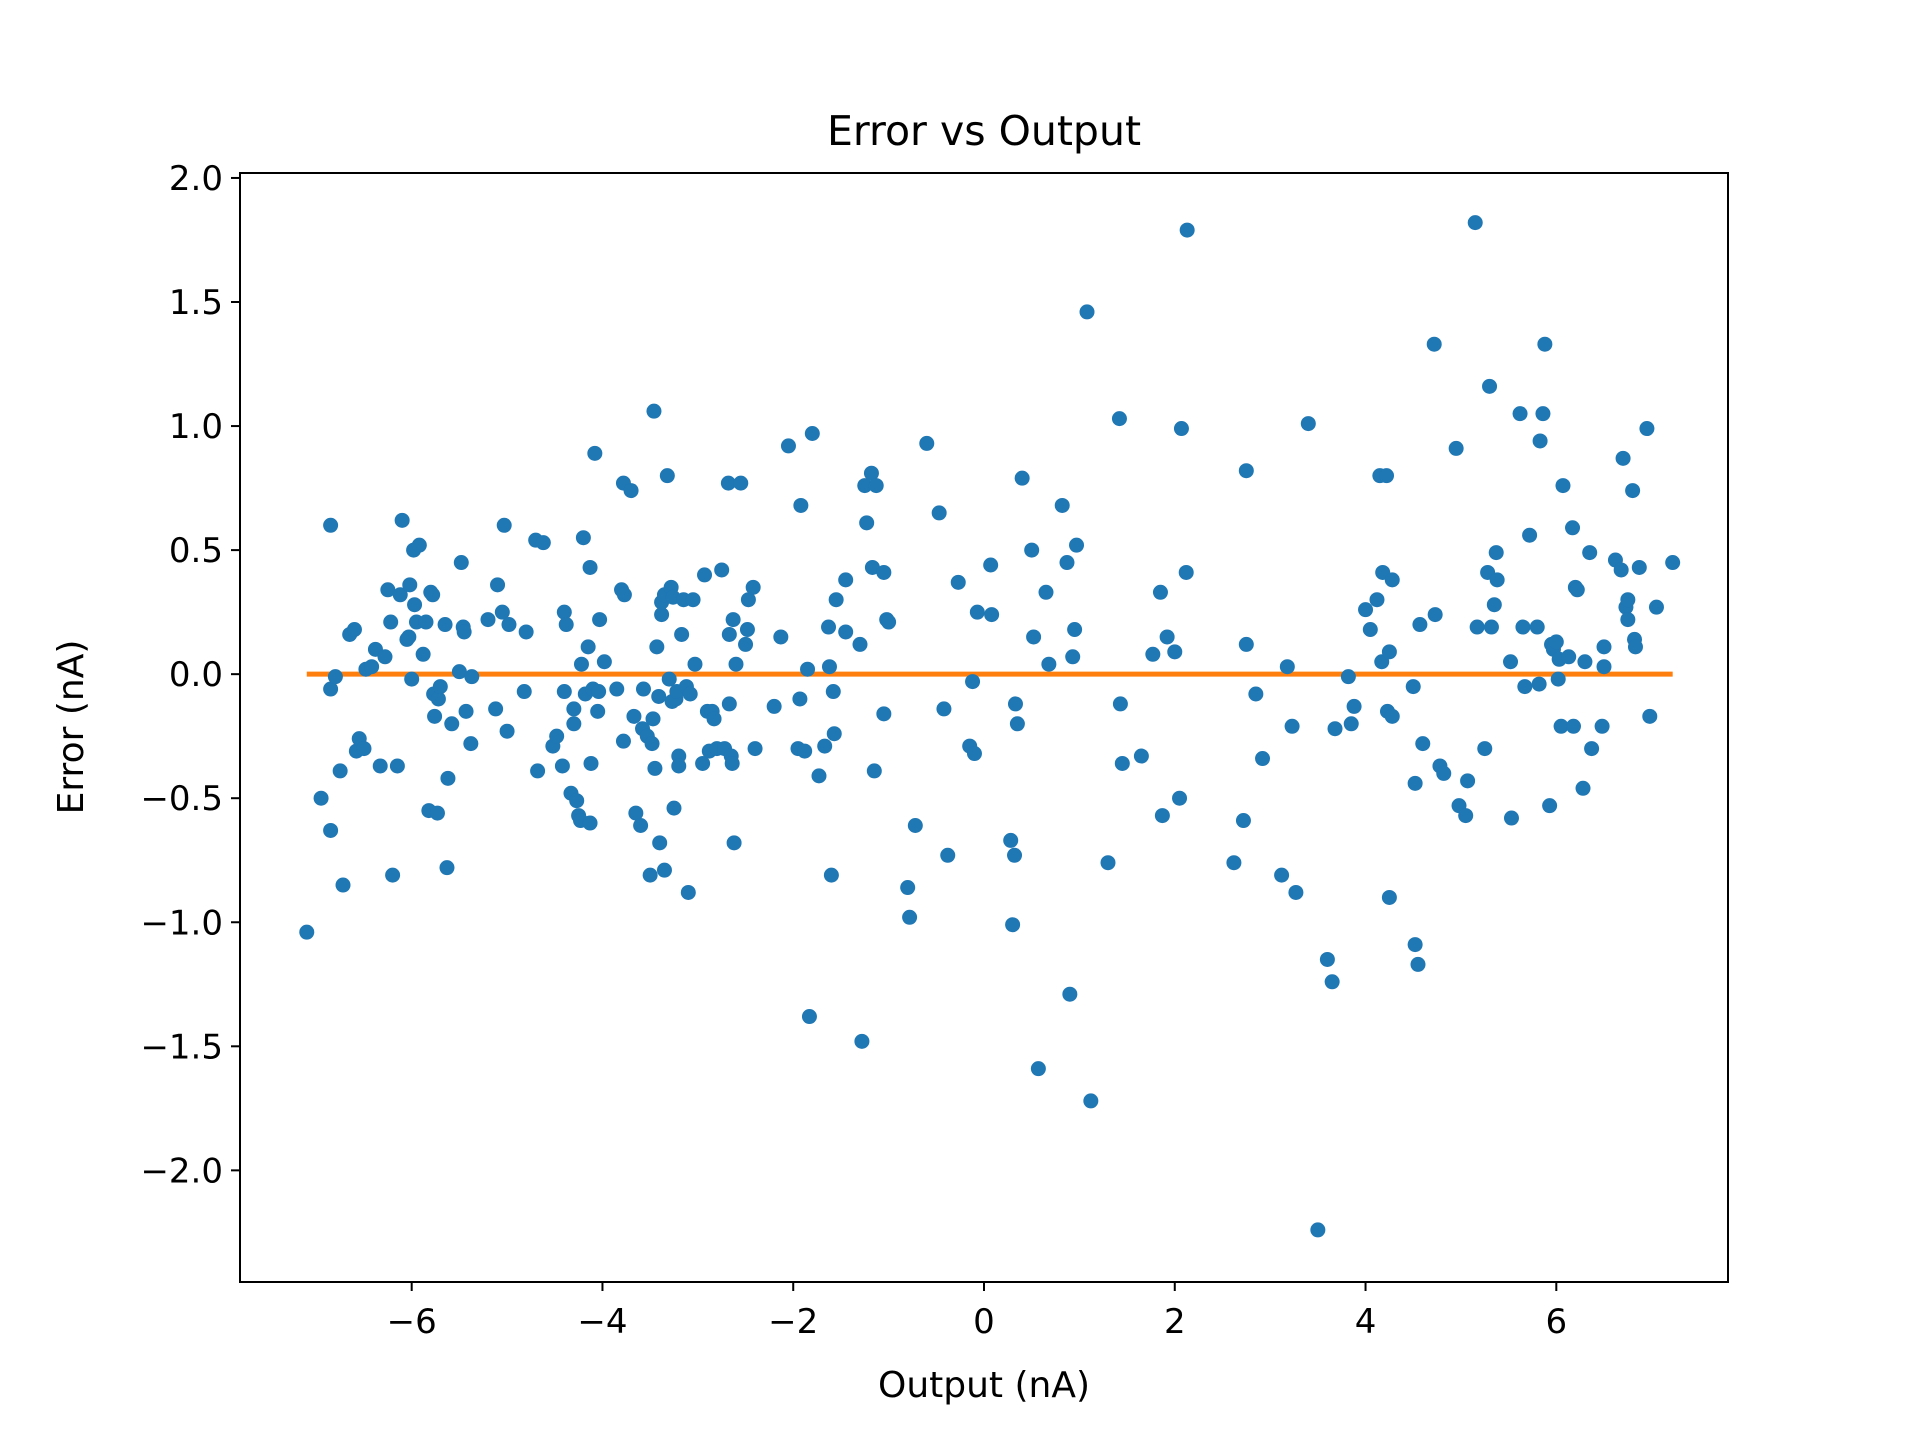 This screenshot has height=1440, width=1920. Describe the element at coordinates (71, 727) in the screenshot. I see `y-axis-label: Error (nA)` at that location.